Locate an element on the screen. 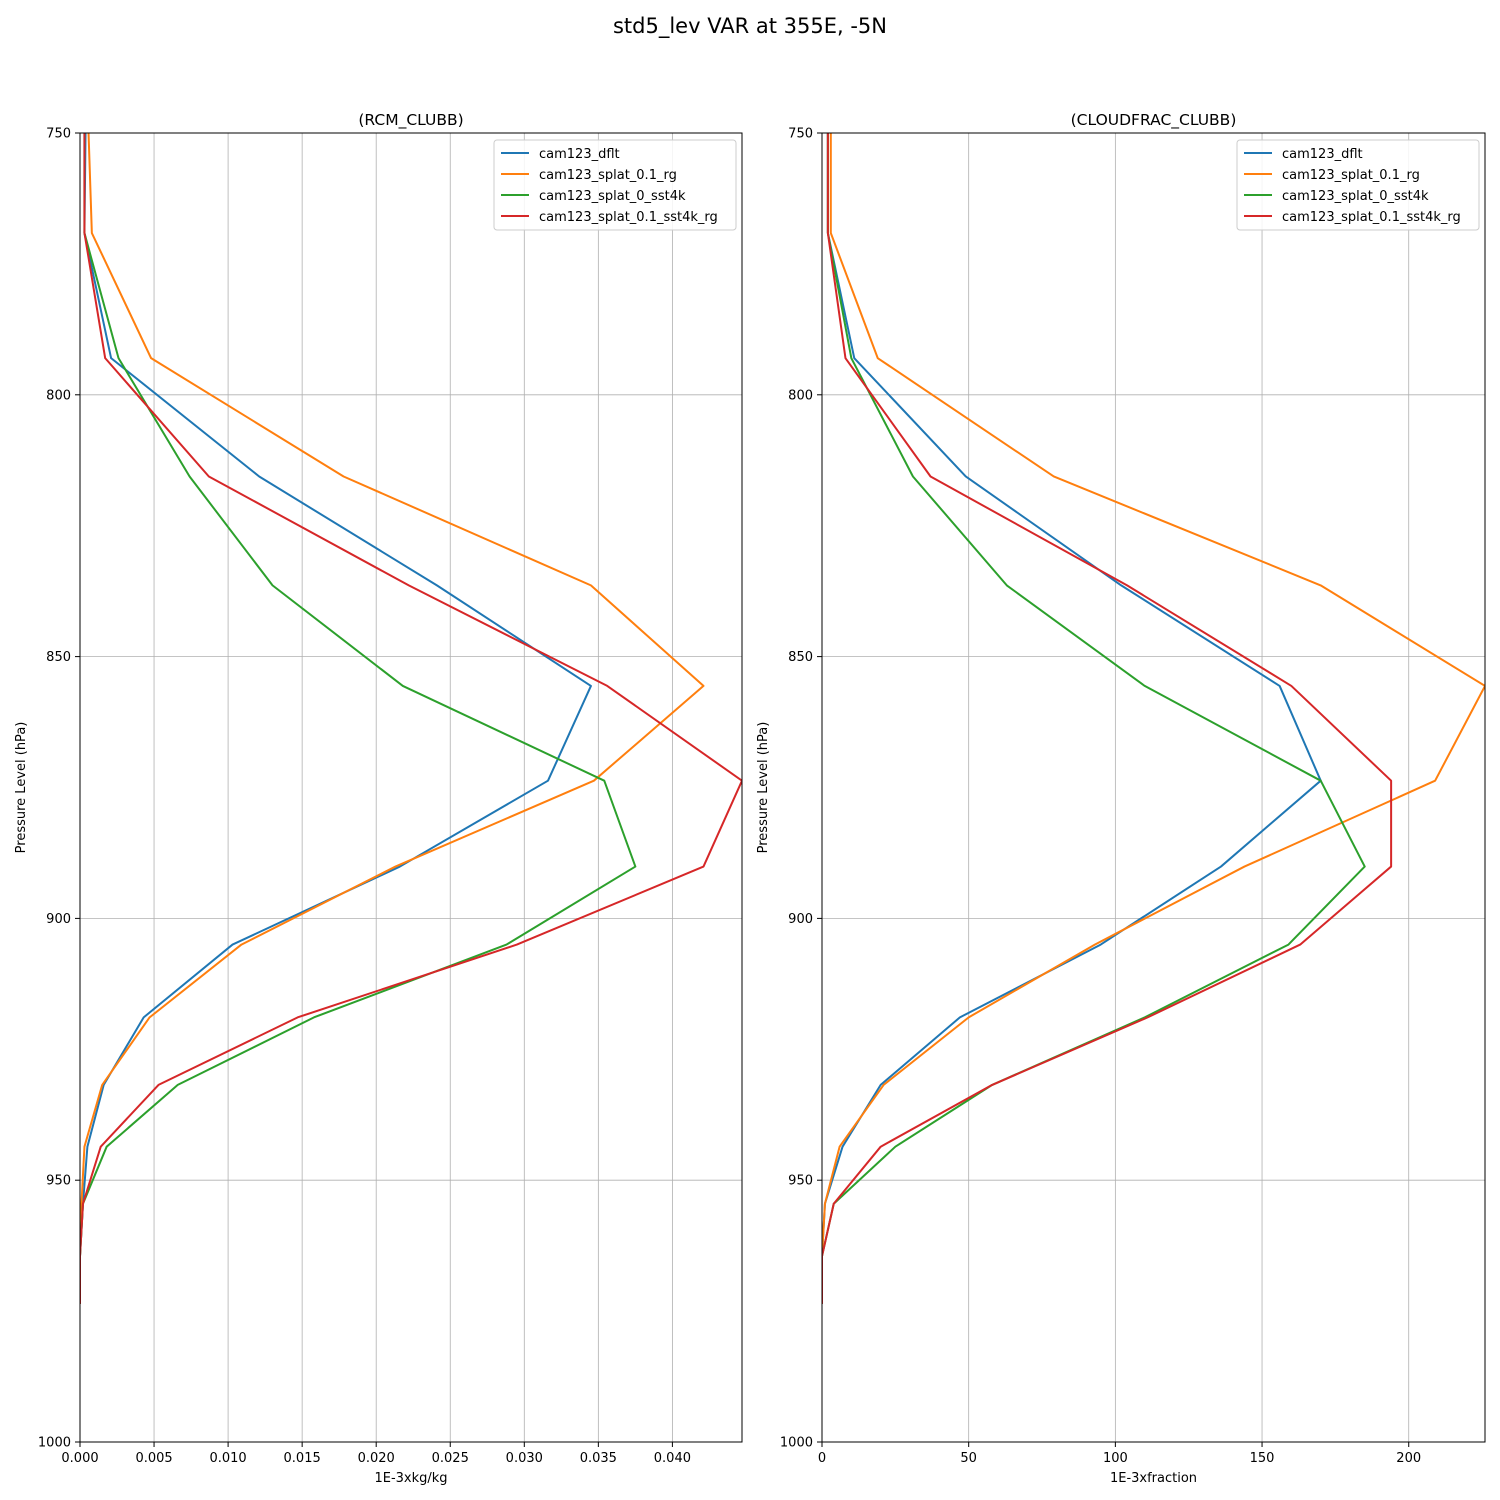 Image resolution: width=1500 pixels, height=1500 pixels. rcm-xtick-label: 0.005 is located at coordinates (153, 1458).